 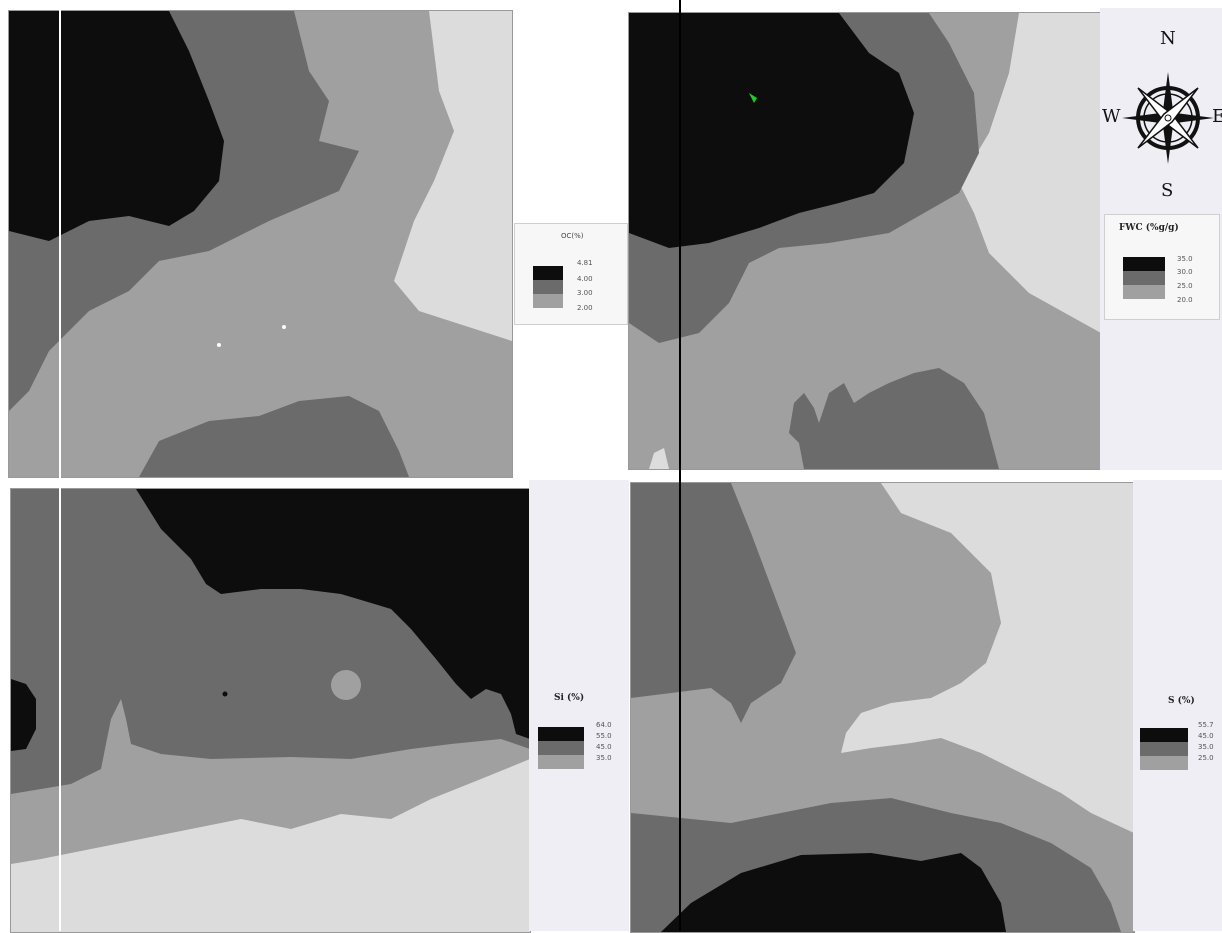 I want to click on compass-north: N, so click(x=1168, y=38).